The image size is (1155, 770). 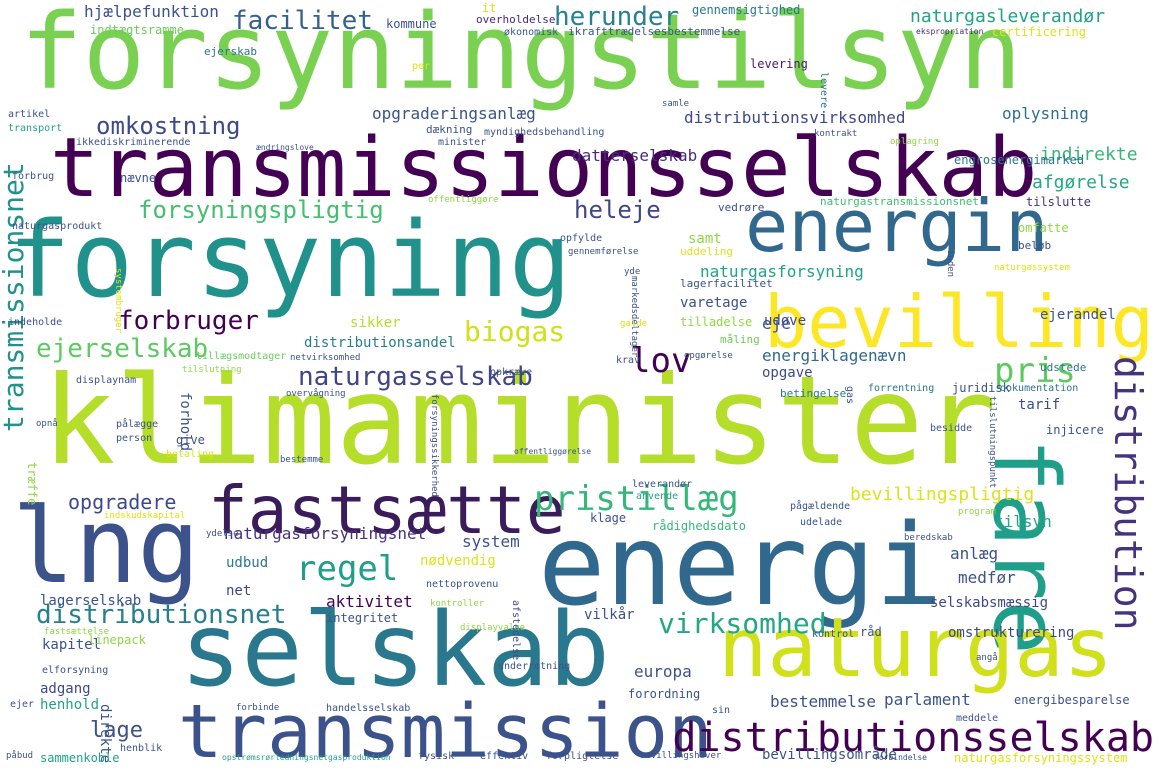 What do you see at coordinates (138, 178) in the screenshot?
I see `cloud-word: nævne` at bounding box center [138, 178].